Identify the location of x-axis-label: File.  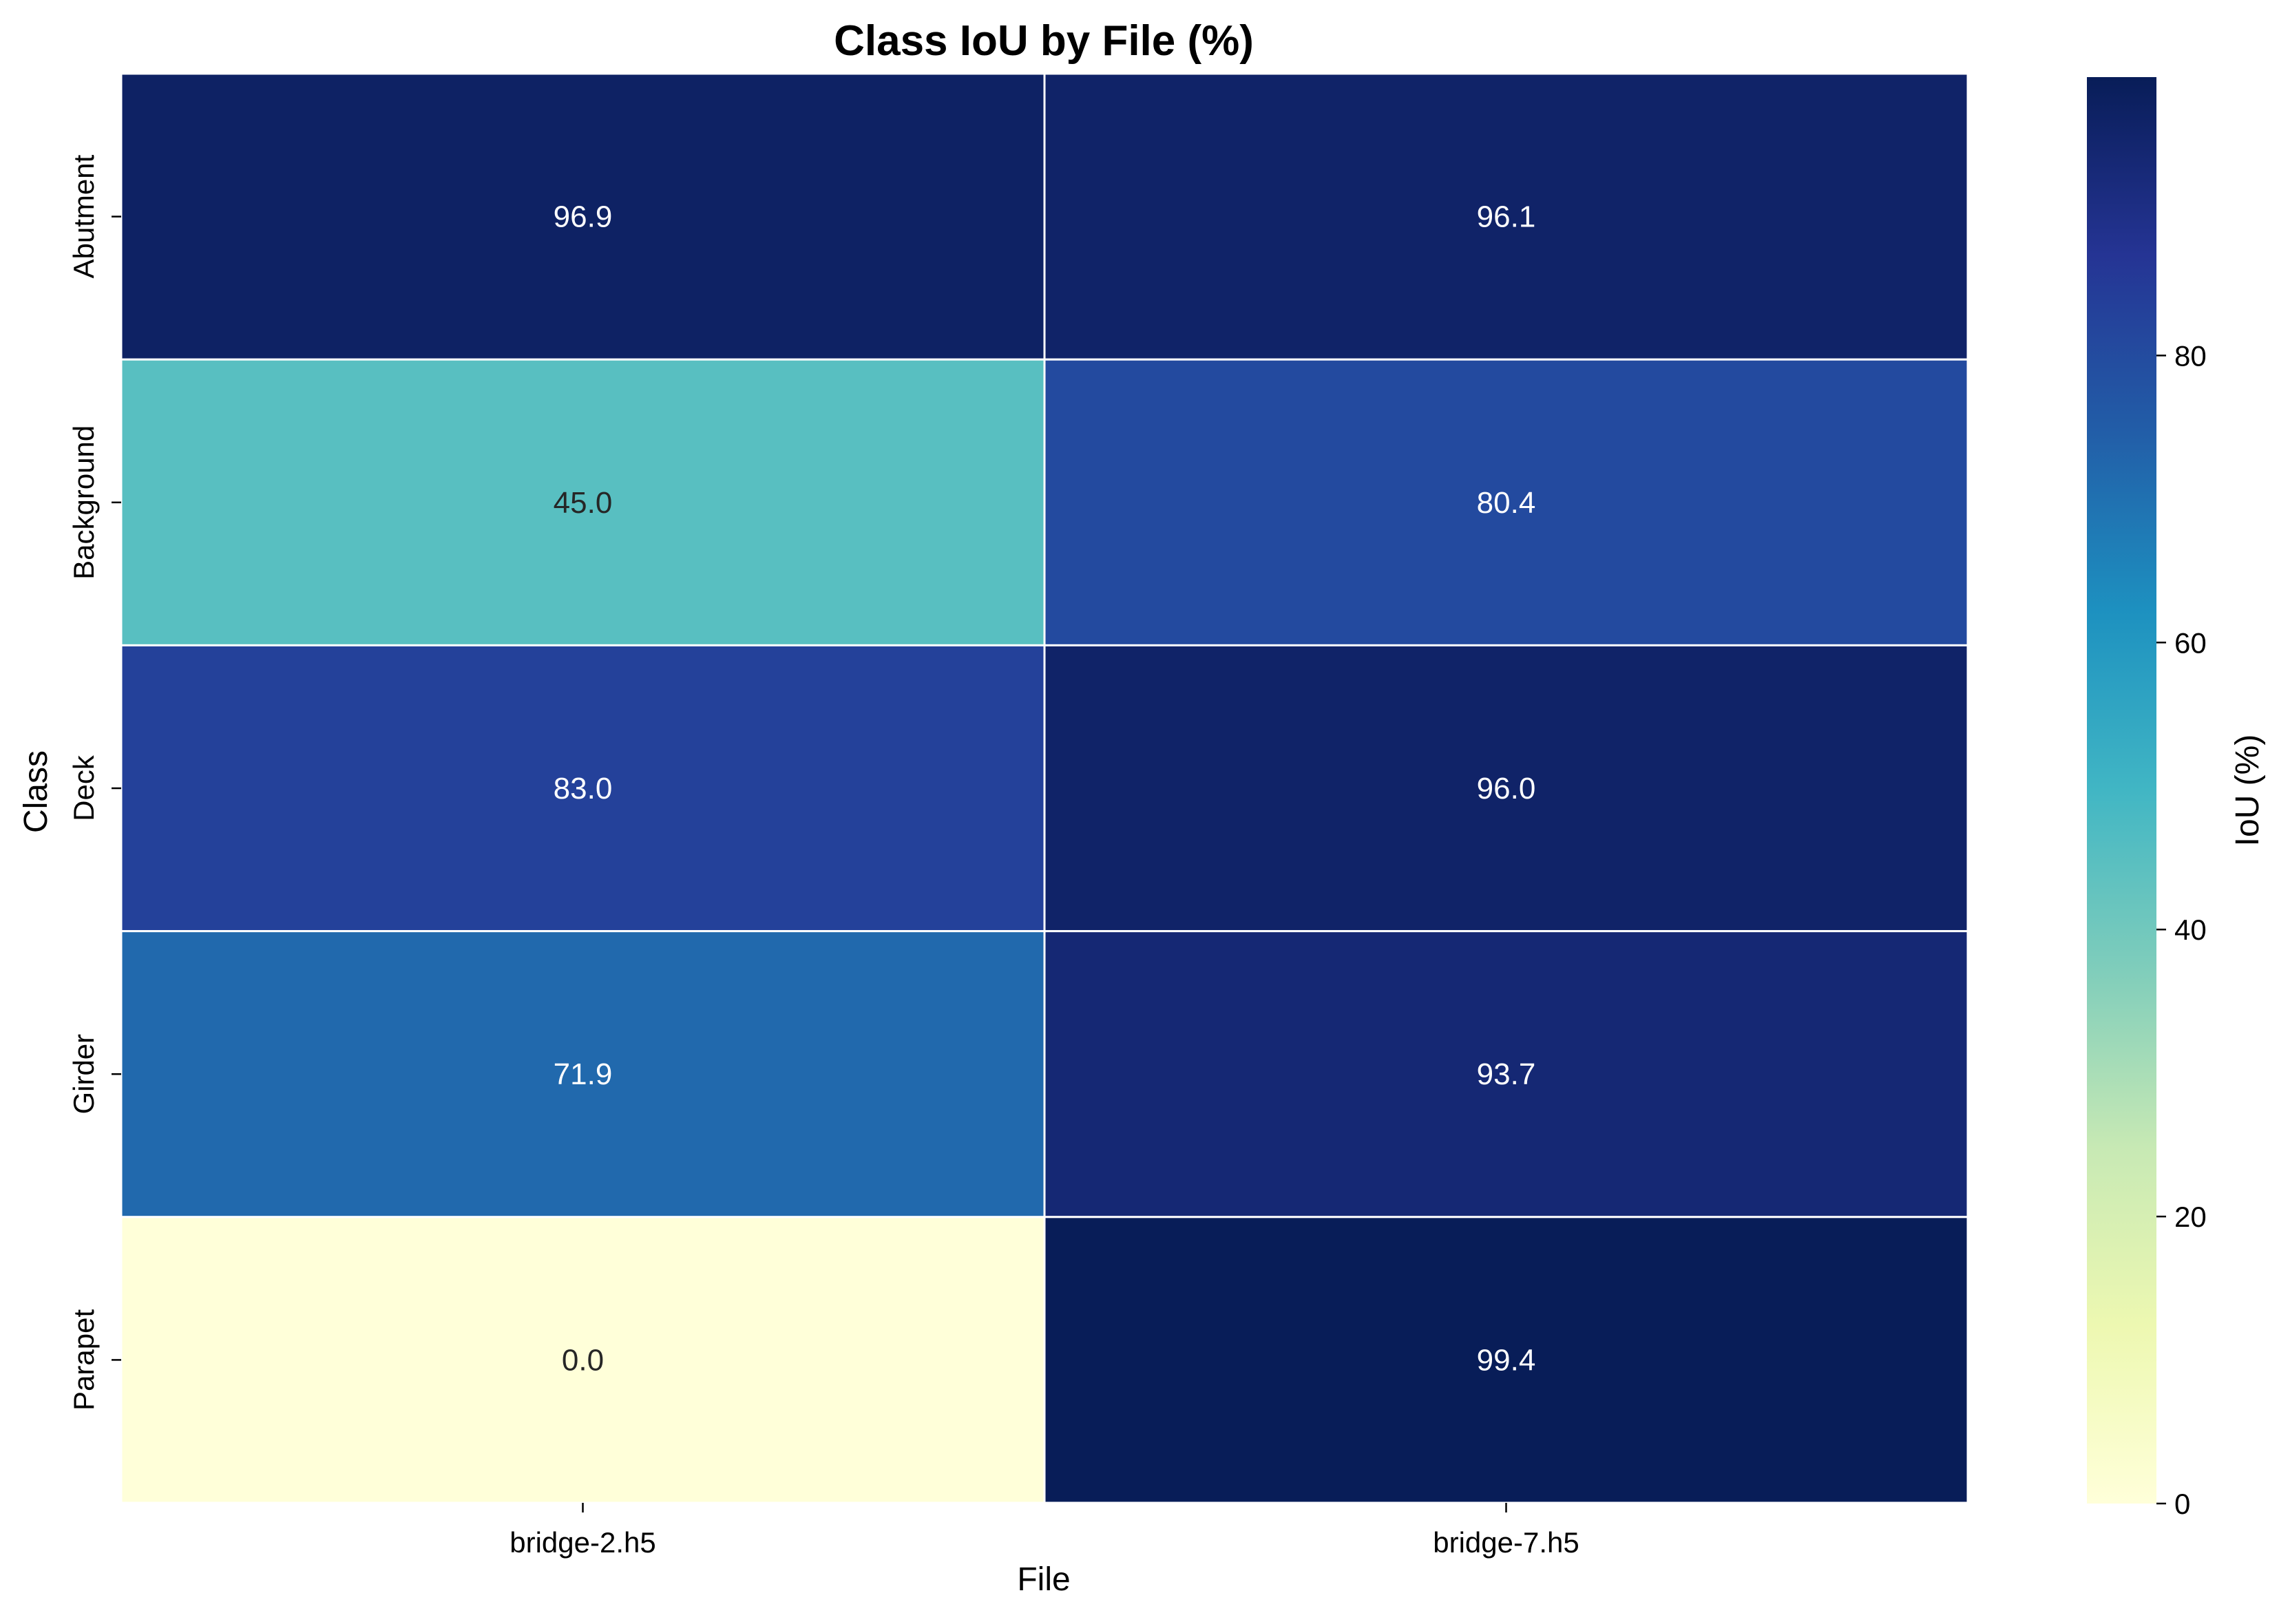
(1043, 1580).